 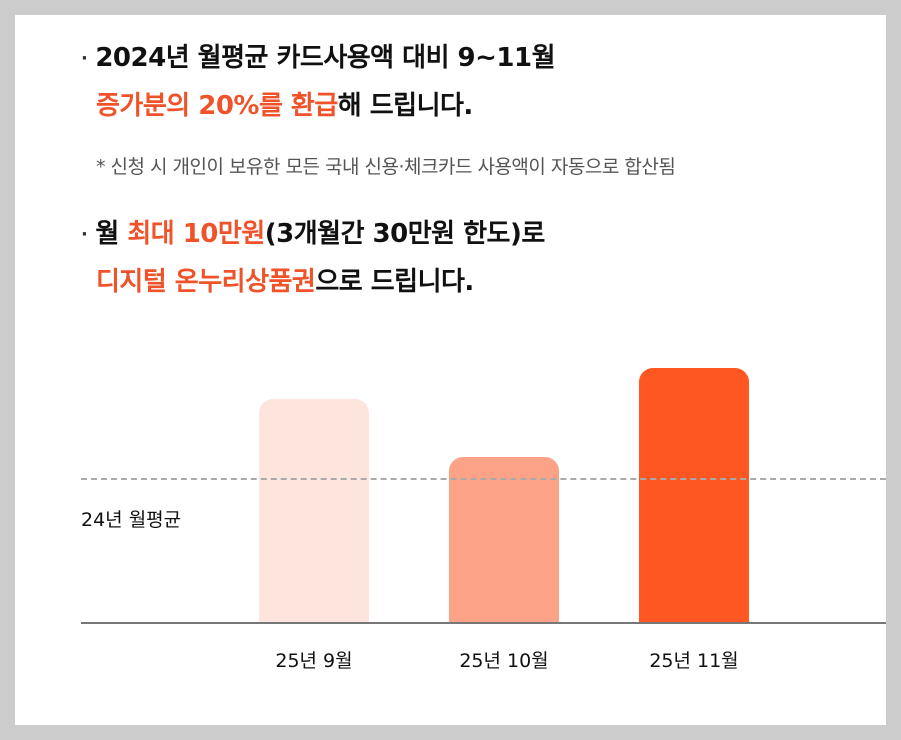 I want to click on baseline-average-label: 24년 월평균, so click(x=131, y=520).